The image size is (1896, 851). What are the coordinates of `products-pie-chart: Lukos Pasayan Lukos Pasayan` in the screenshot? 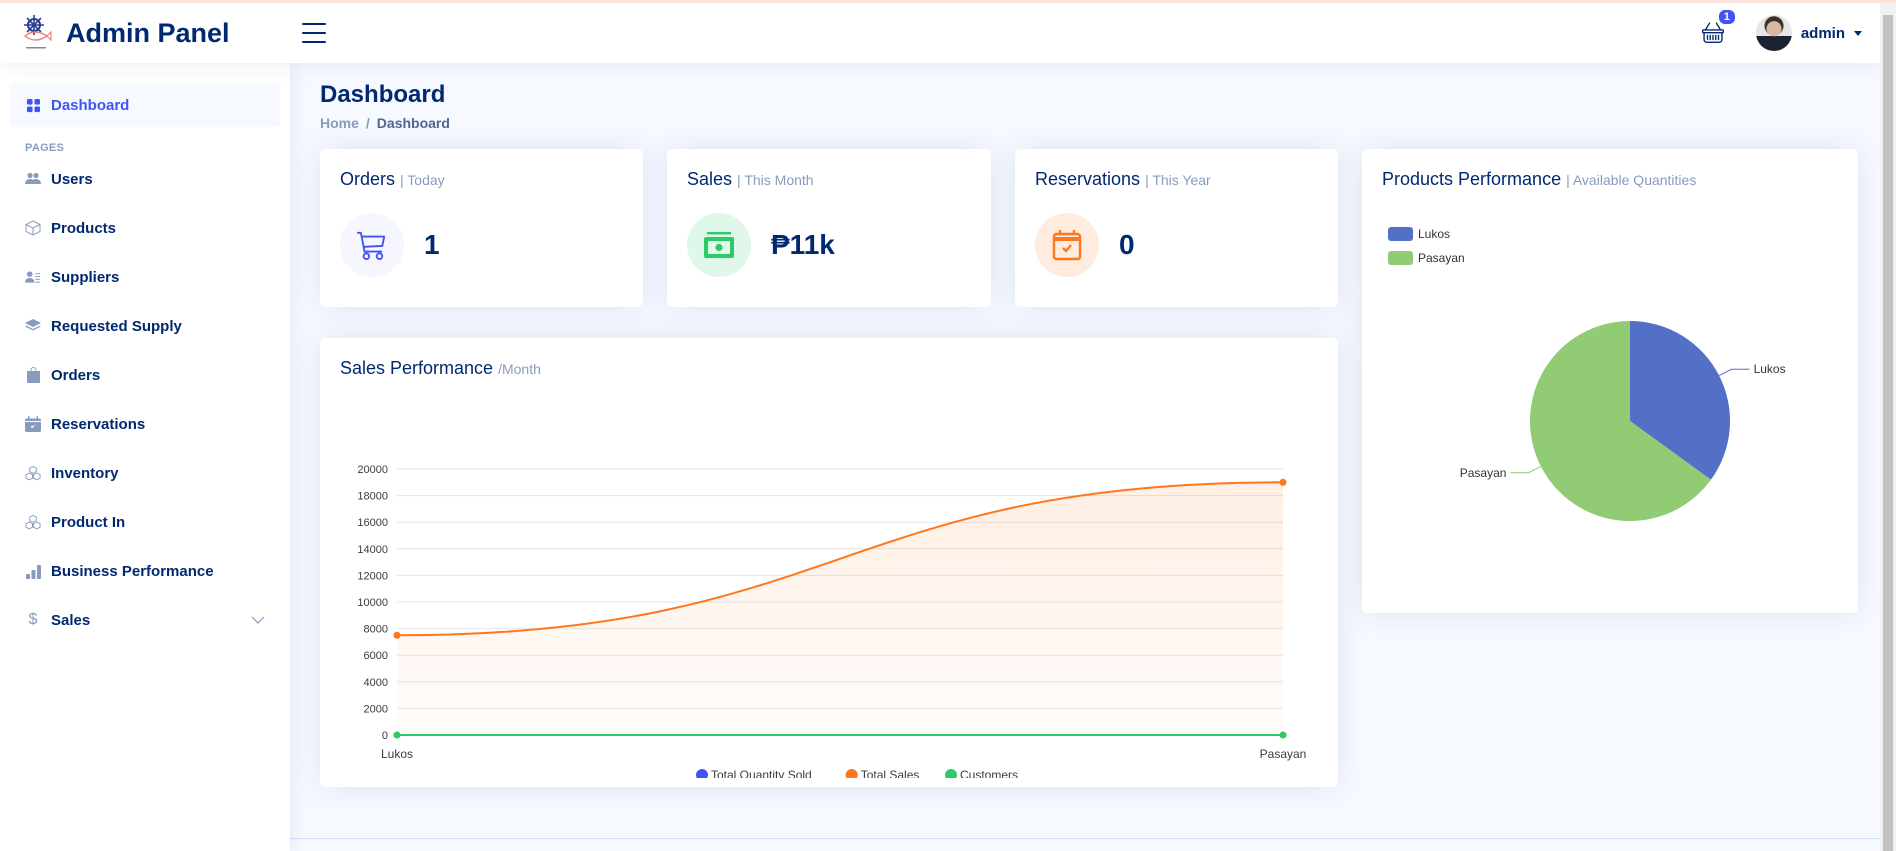 It's located at (1610, 404).